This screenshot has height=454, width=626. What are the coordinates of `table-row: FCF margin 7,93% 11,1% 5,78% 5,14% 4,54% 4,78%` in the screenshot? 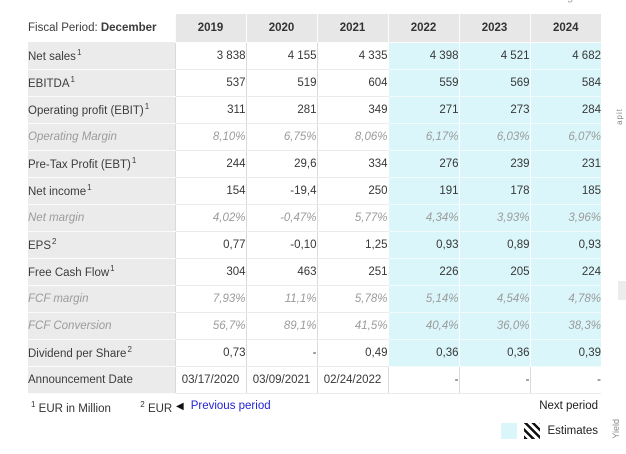 It's located at (314, 299).